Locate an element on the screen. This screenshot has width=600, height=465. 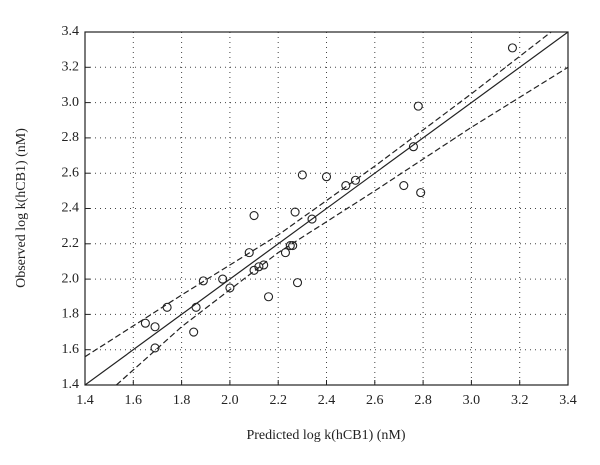
x-tick-label: 2.0 is located at coordinates (230, 400).